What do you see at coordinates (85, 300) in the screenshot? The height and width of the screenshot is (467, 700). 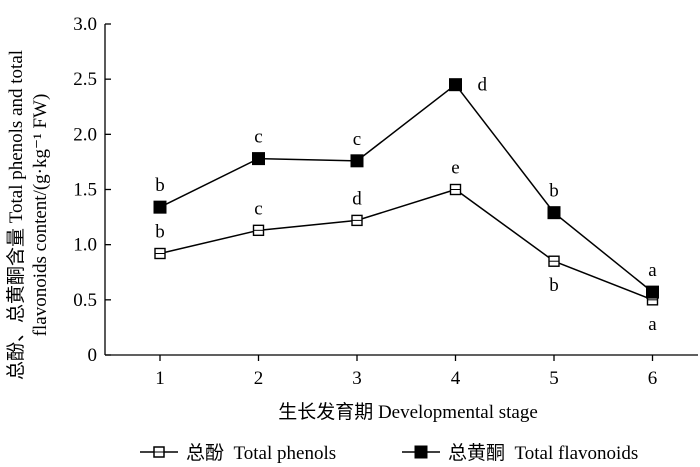 I see `y-tick-label: 0.5` at bounding box center [85, 300].